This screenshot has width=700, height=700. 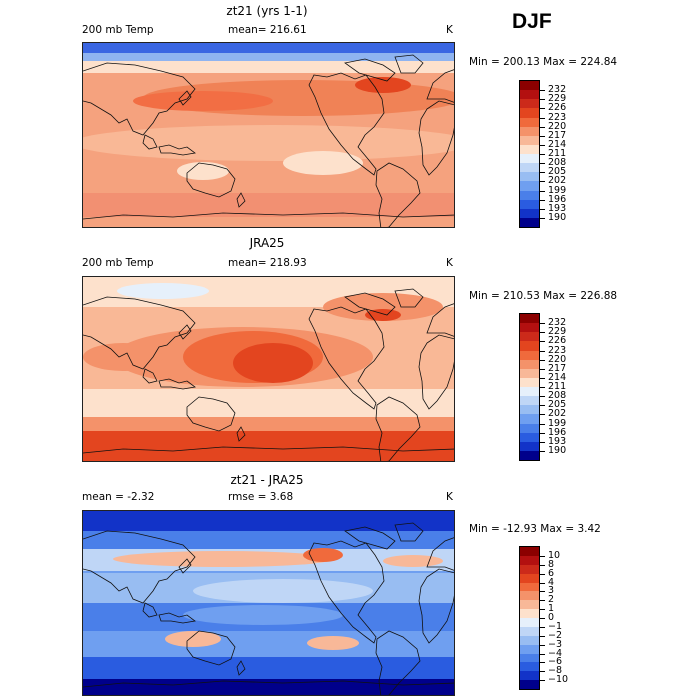 I want to click on panel-3-title: zt21 - JRA25, so click(x=267, y=480).